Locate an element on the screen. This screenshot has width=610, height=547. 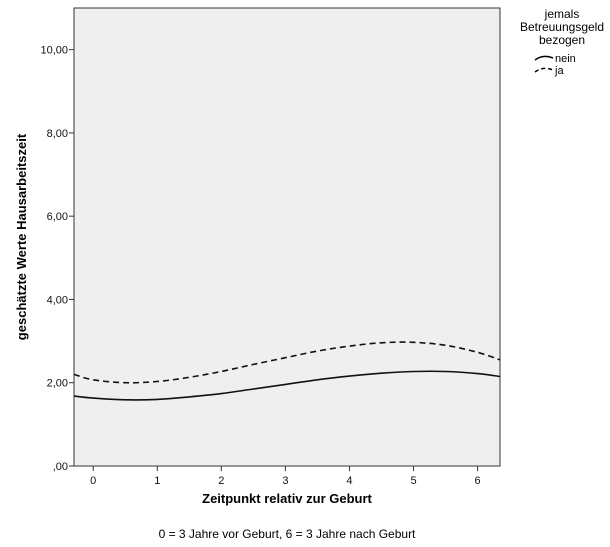
series-group is located at coordinates (287, 371).